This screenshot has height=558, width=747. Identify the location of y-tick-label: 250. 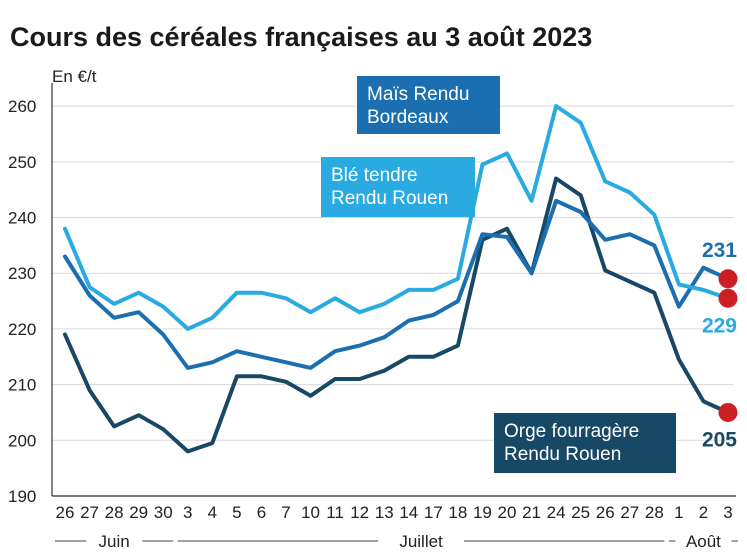
(22, 162).